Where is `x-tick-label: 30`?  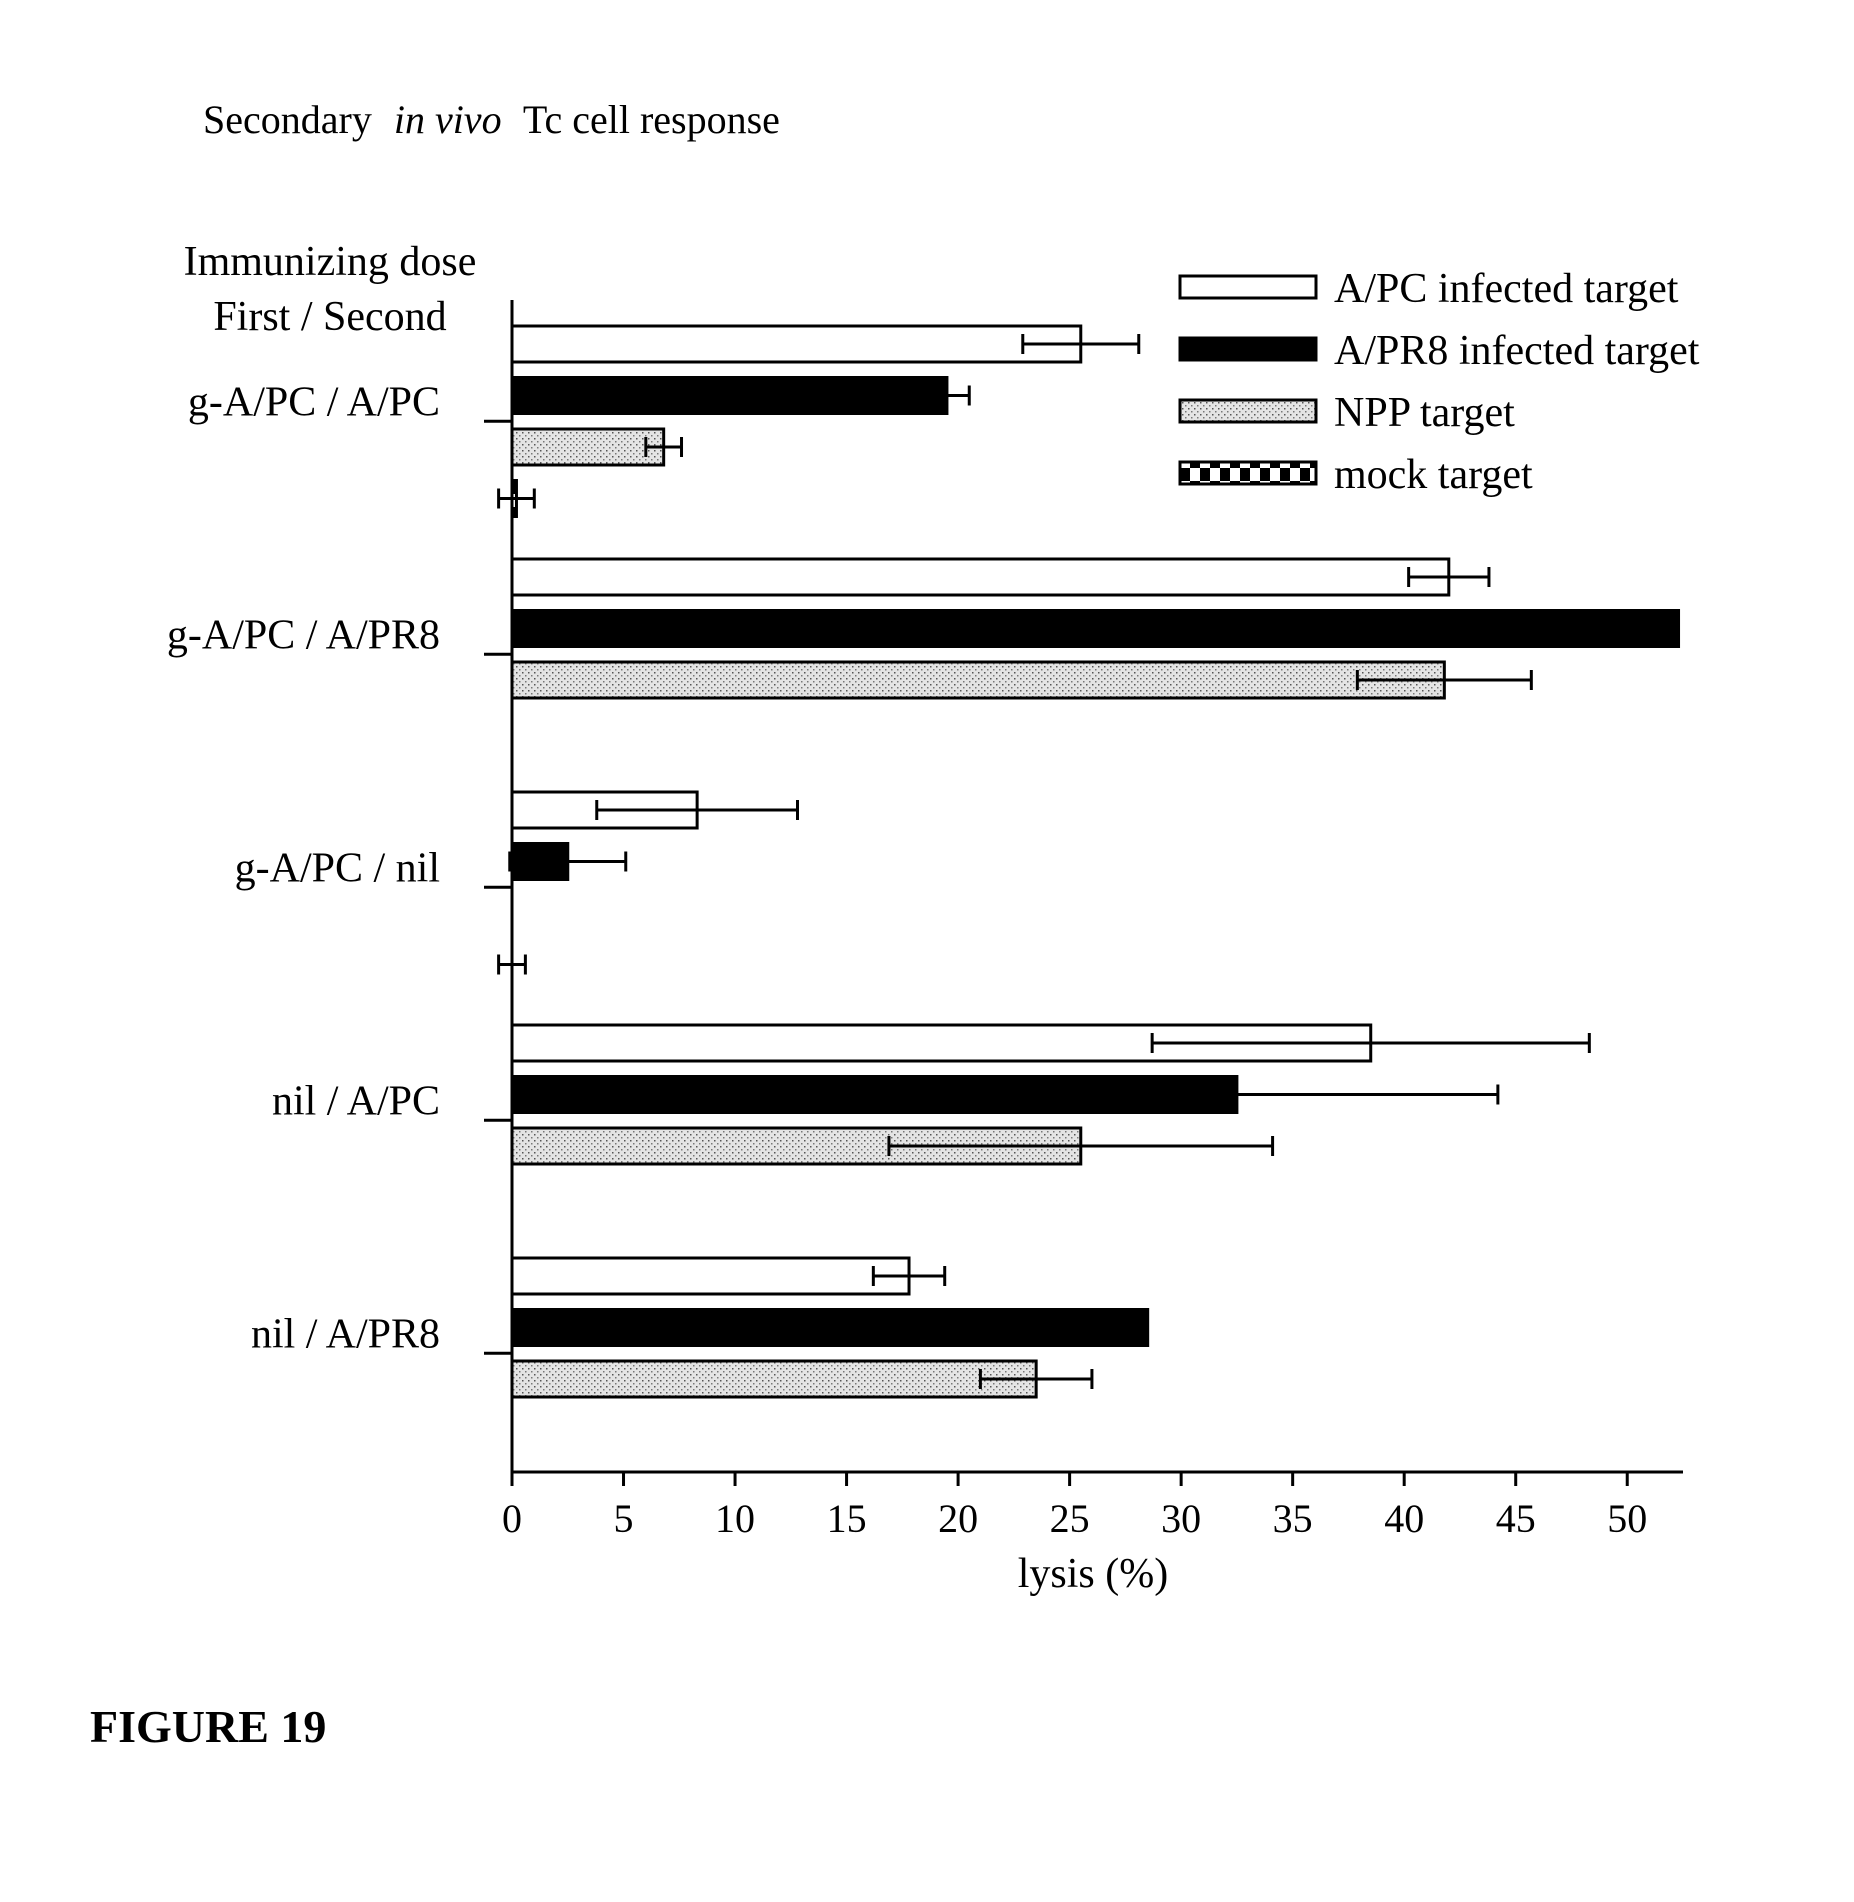
x-tick-label: 30 is located at coordinates (1181, 1518).